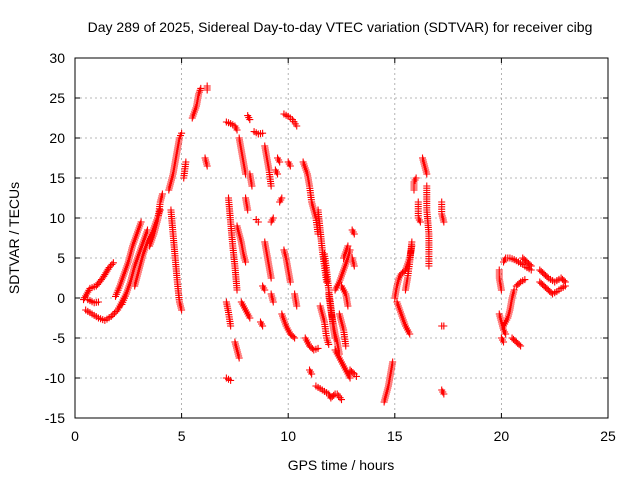 The image size is (640, 480). I want to click on y-tick-label: 20, so click(57, 138).